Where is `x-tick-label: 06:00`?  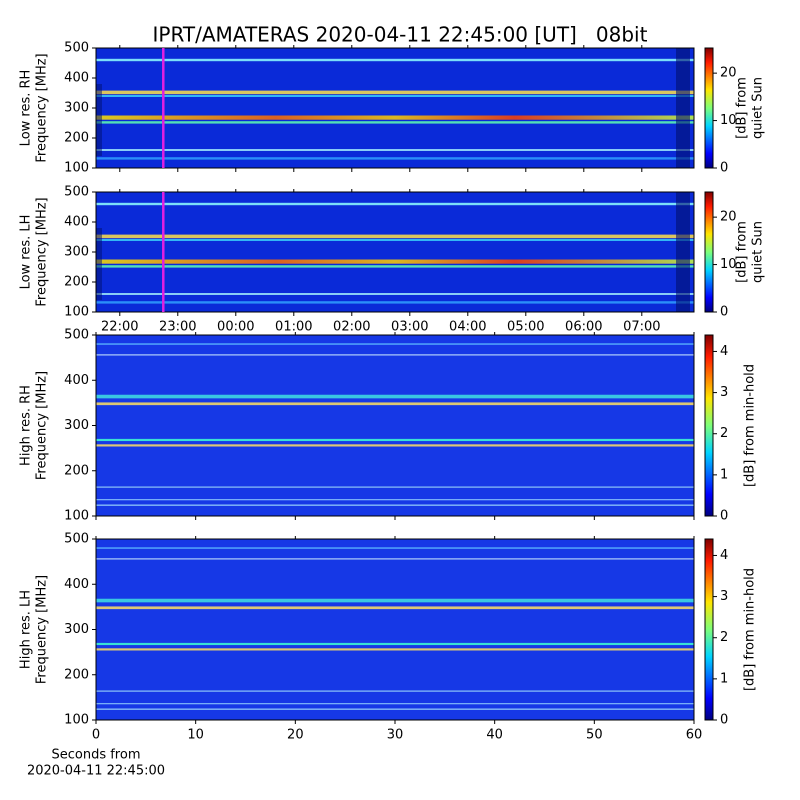
x-tick-label: 06:00 is located at coordinates (583, 327).